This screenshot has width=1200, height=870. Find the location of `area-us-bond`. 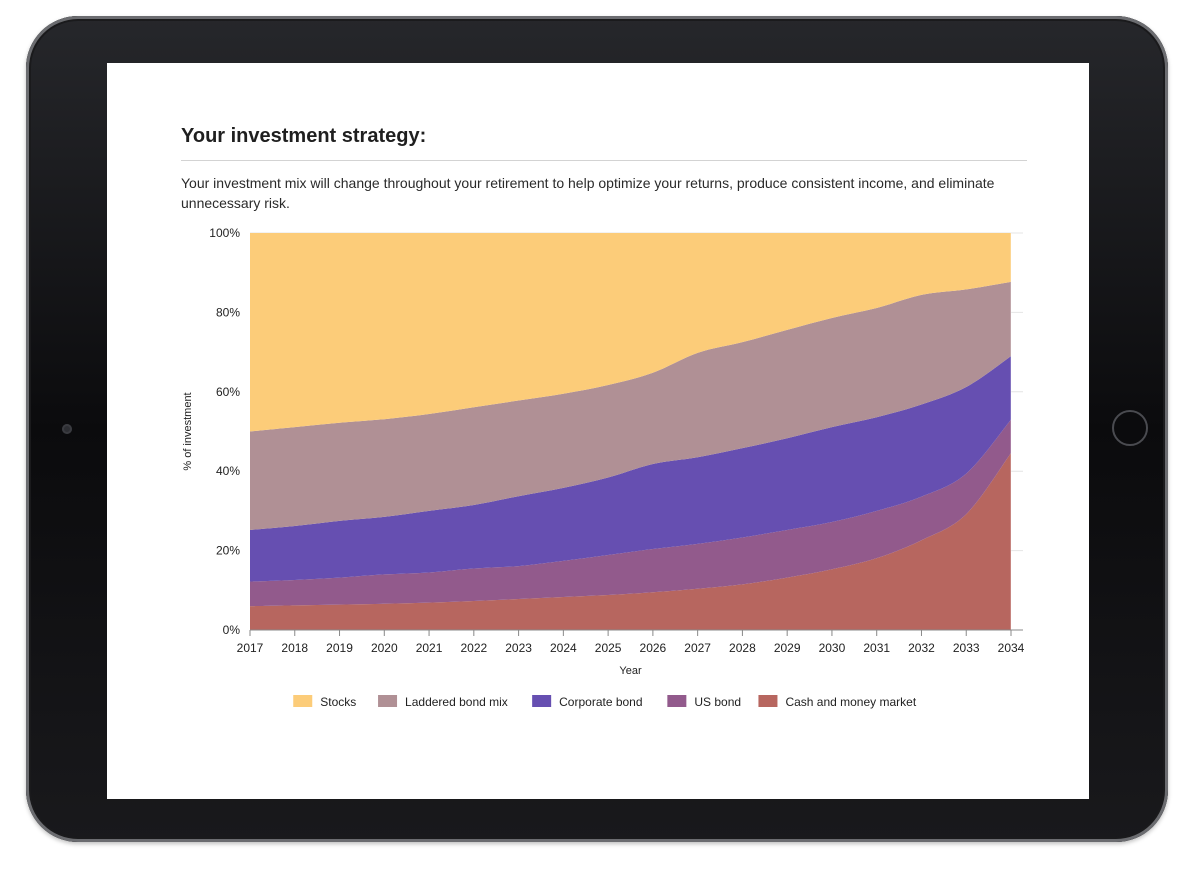

area-us-bond is located at coordinates (630, 513).